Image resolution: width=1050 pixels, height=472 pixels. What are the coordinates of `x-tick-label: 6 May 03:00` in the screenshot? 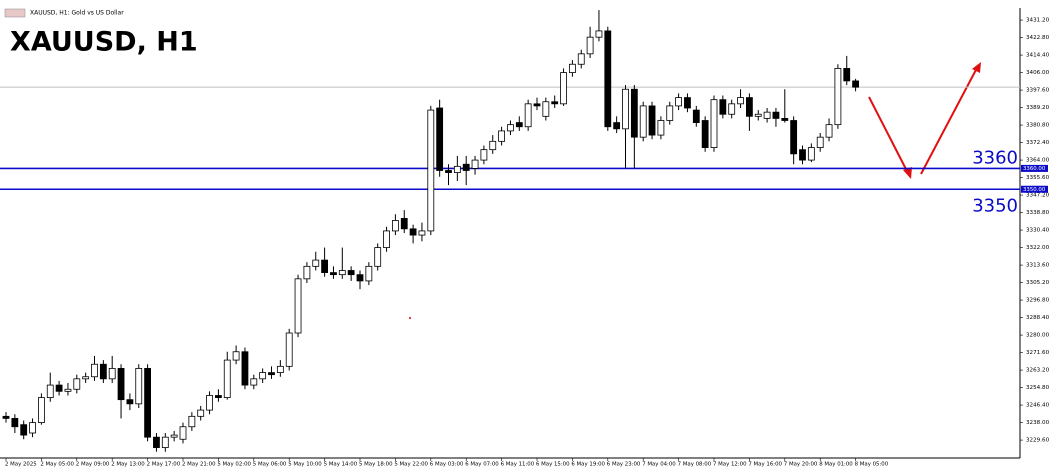 It's located at (447, 465).